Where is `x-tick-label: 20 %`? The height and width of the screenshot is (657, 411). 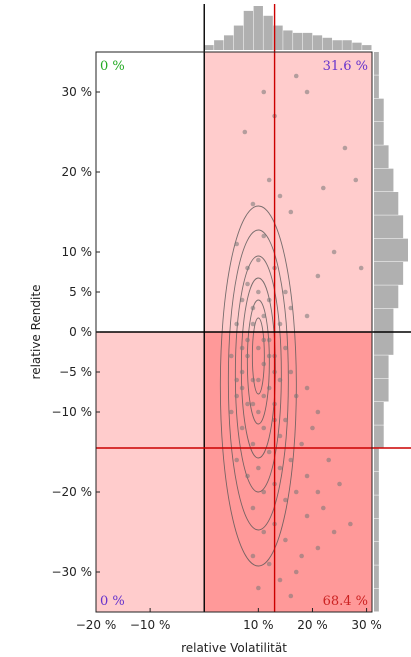
x-tick-label: 20 % is located at coordinates (312, 625).